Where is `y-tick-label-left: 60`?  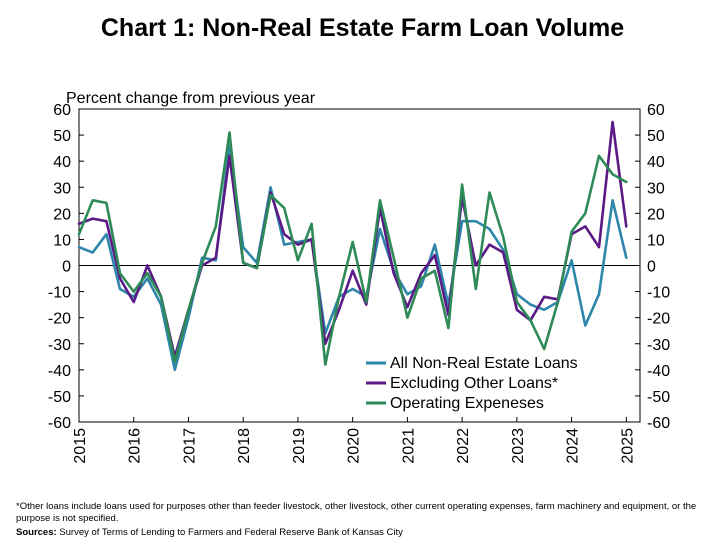
y-tick-label-left: 60 is located at coordinates (62, 110).